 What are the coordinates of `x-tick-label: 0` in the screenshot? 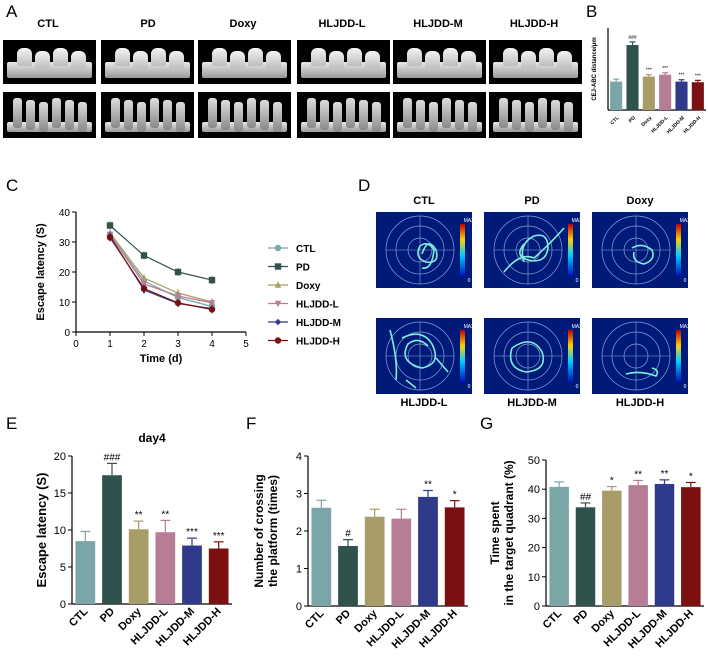 It's located at (76, 344).